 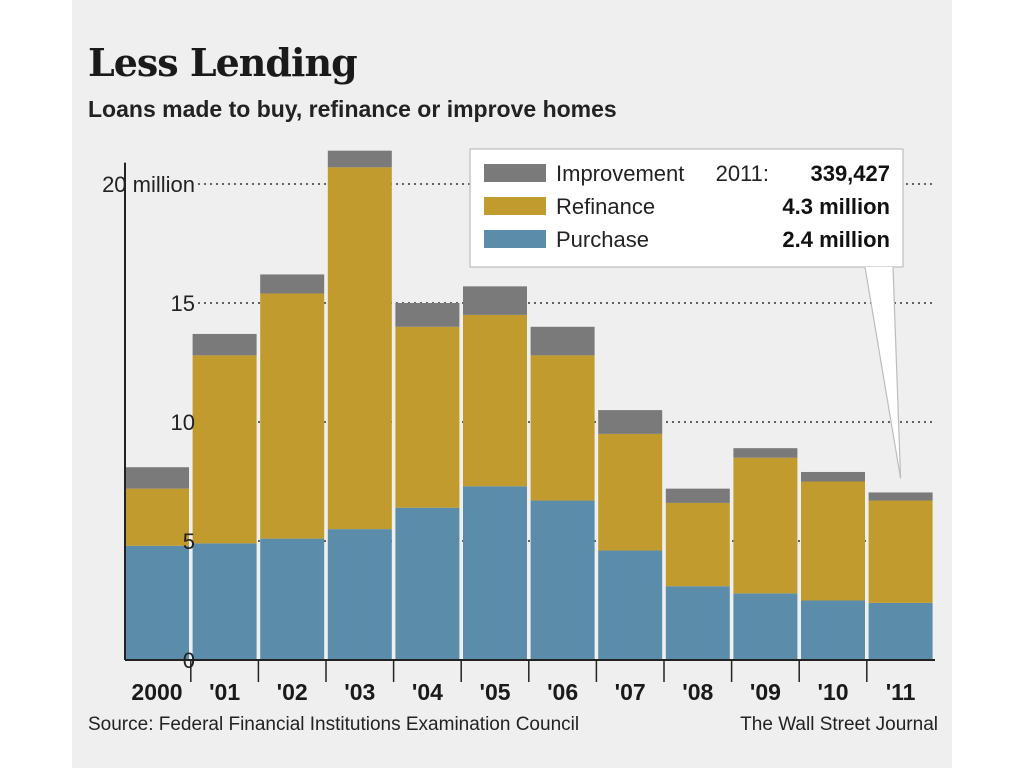 I want to click on legend-label-improvement: Improvement, so click(x=620, y=173).